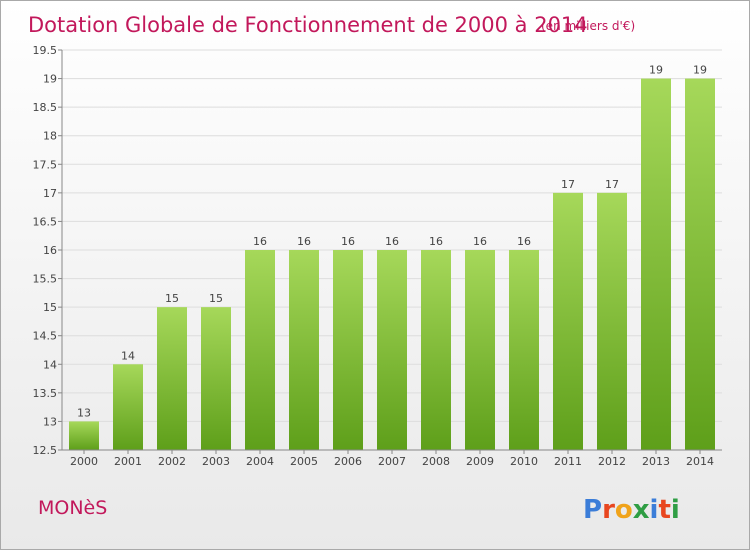 This screenshot has width=750, height=550. What do you see at coordinates (216, 461) in the screenshot?
I see `x-tick-label: 2003` at bounding box center [216, 461].